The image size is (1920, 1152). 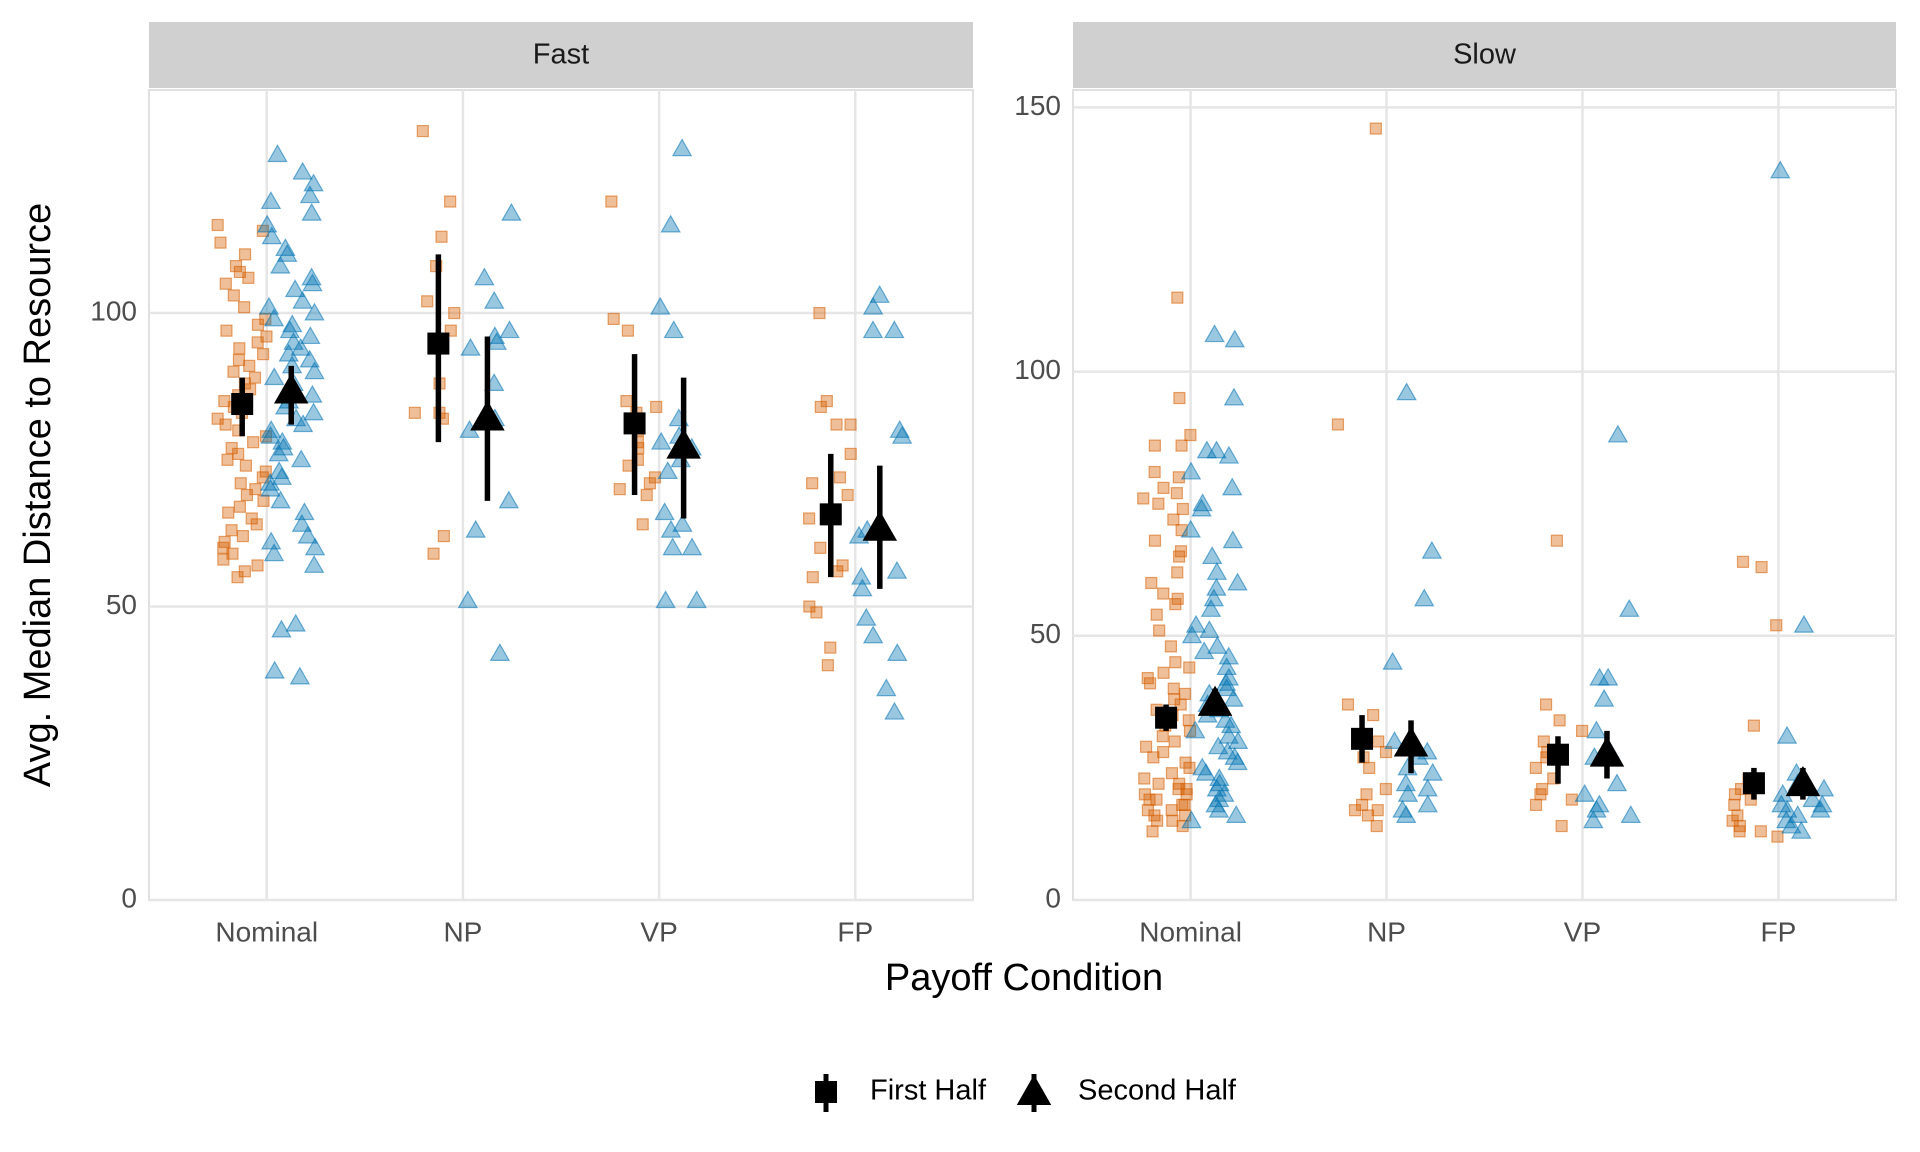 What do you see at coordinates (1386, 931) in the screenshot?
I see `x-tick-label: NP` at bounding box center [1386, 931].